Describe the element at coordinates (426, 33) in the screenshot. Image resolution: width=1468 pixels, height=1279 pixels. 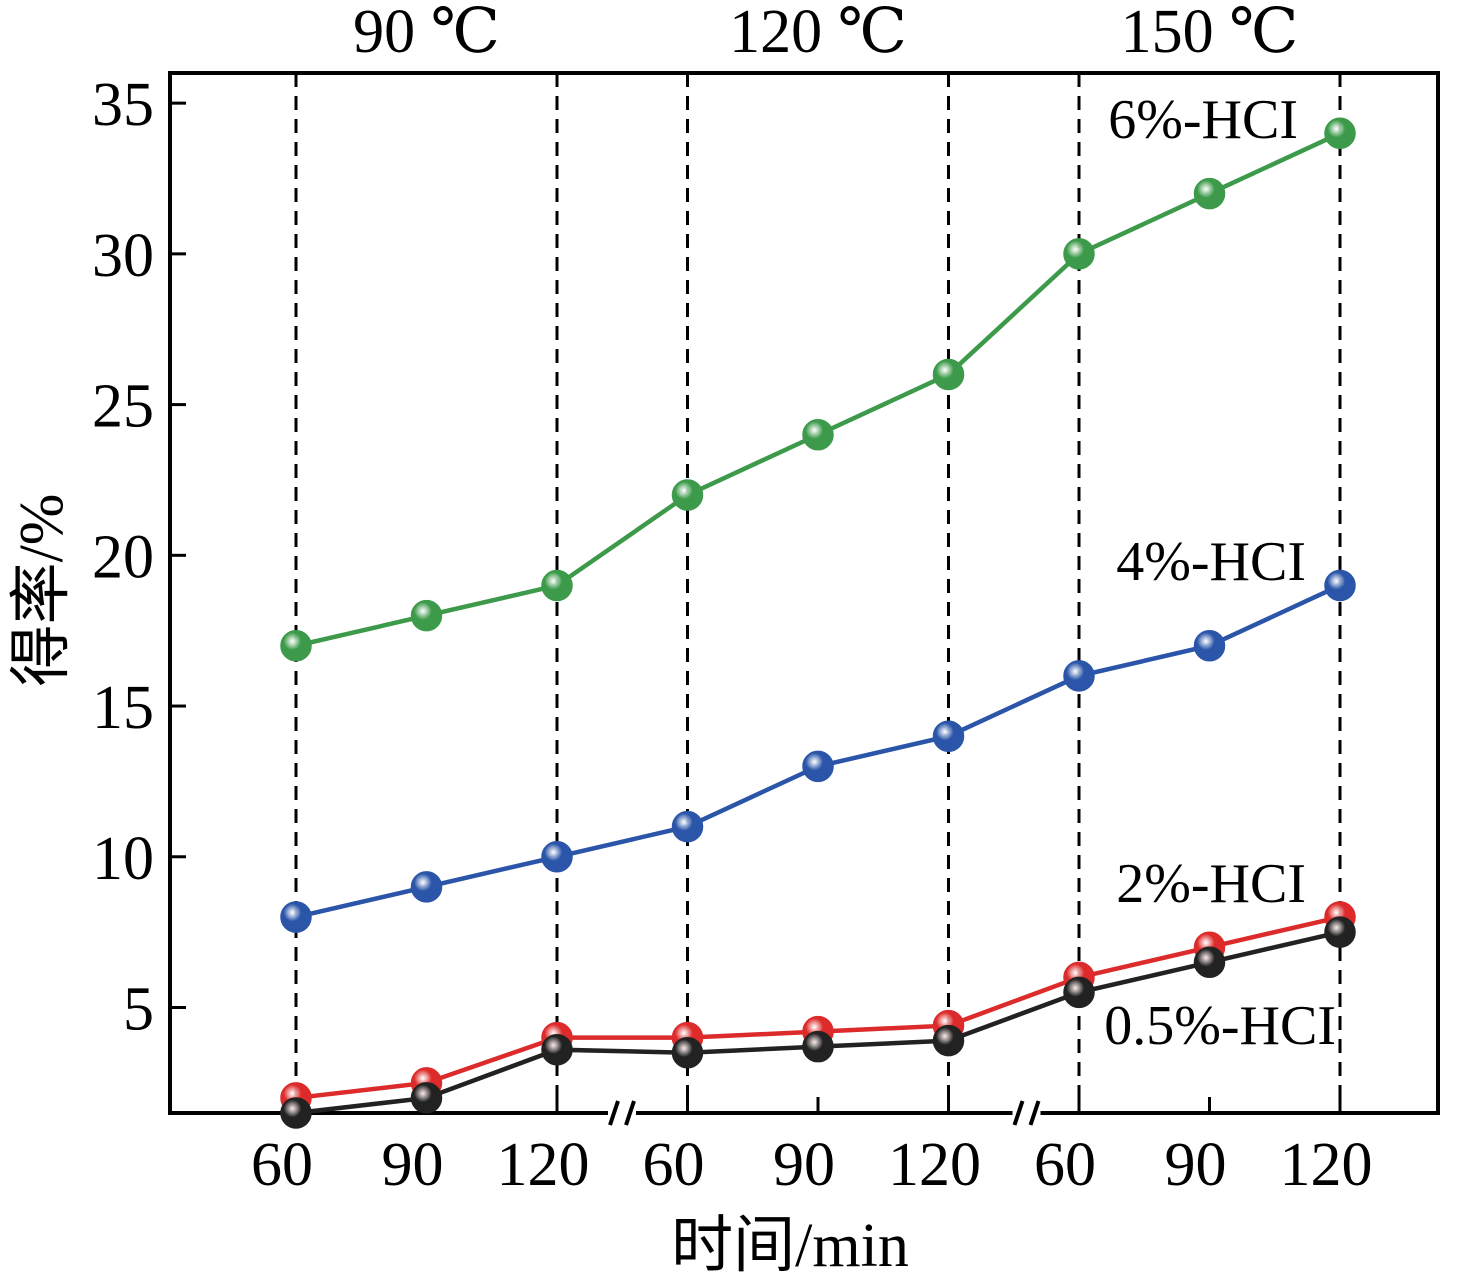
I see `temperature-group-label: 90 ℃` at that location.